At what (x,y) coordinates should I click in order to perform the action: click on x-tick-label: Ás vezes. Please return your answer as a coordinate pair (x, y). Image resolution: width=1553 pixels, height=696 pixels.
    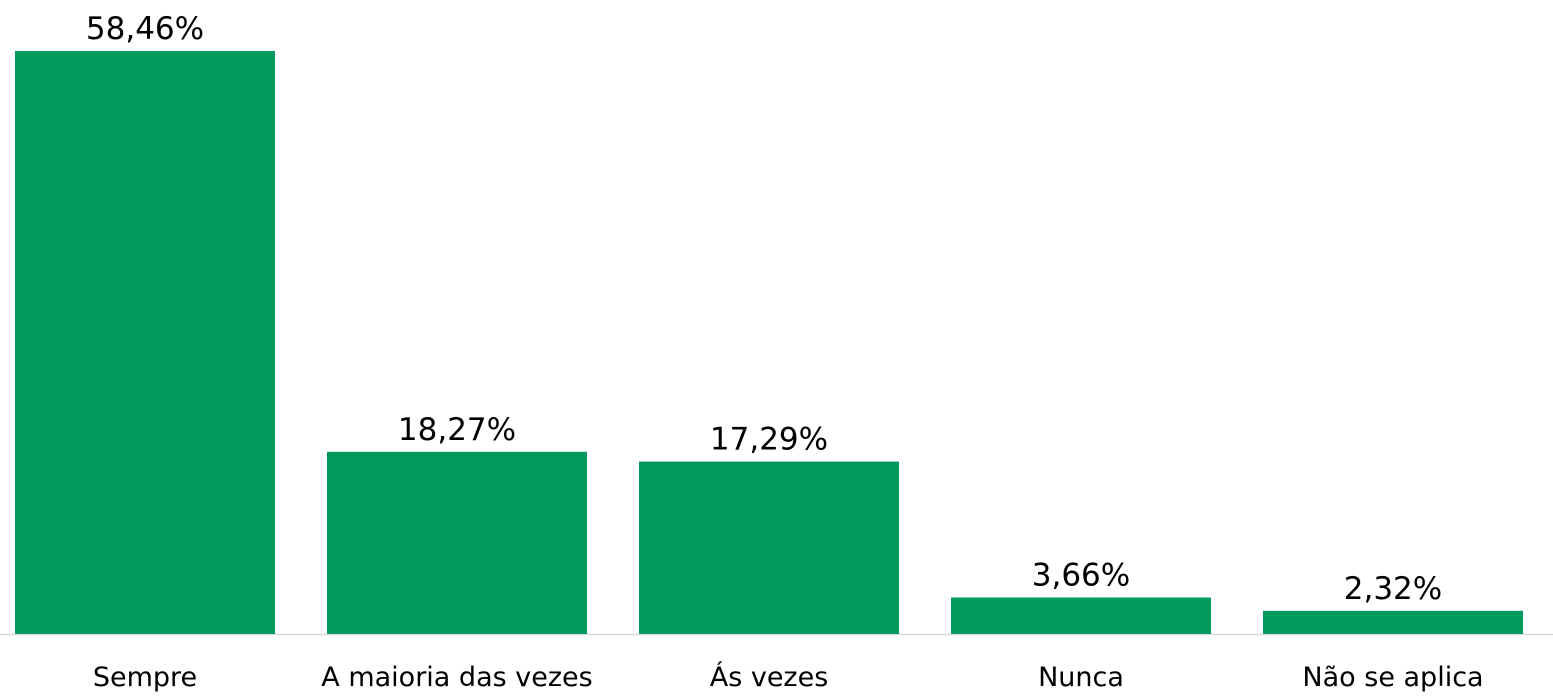
    Looking at the image, I should click on (769, 677).